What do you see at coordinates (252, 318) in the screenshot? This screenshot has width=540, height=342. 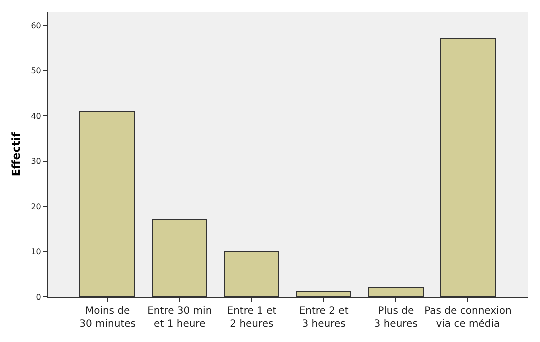 I see `x-tick-label: Entre 1 et 2 heures` at bounding box center [252, 318].